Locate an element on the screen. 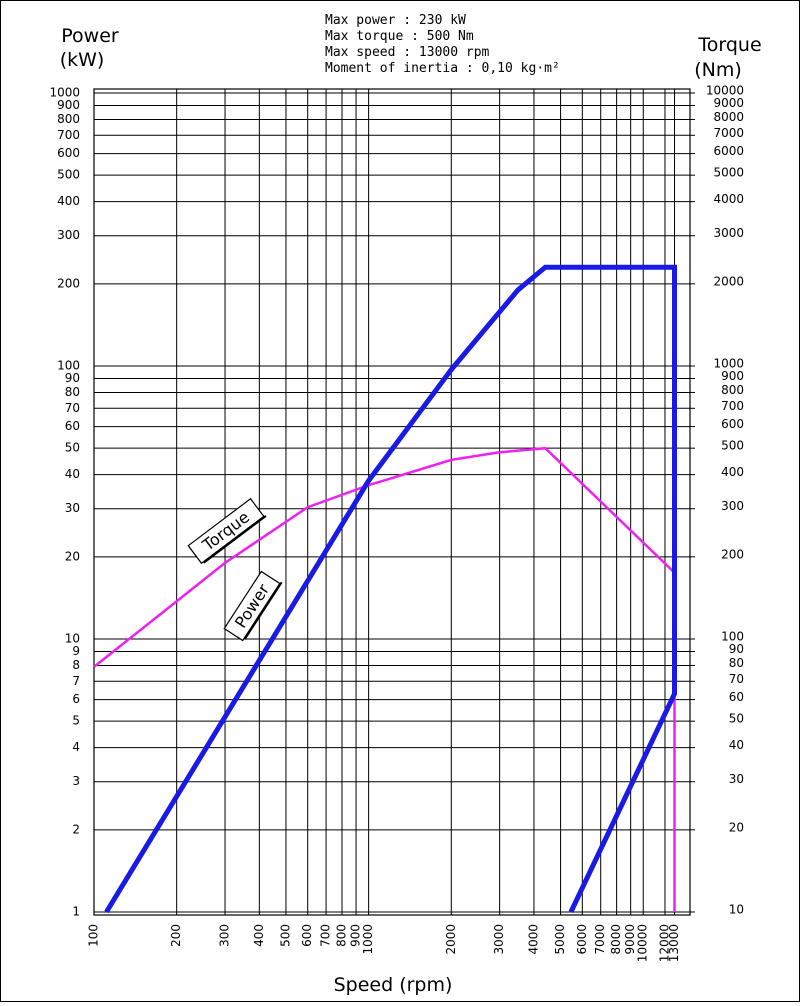 This screenshot has height=1006, width=800. x-tick-label: 9000 is located at coordinates (630, 939).